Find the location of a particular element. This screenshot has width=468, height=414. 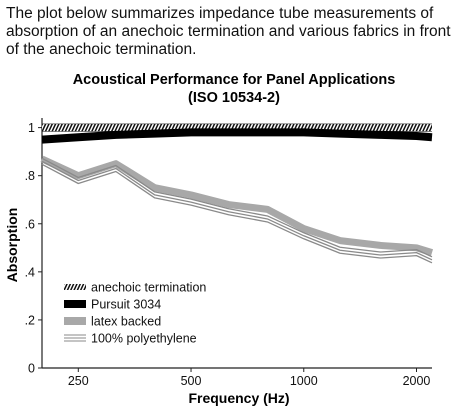

y-tick-label: .2 is located at coordinates (30, 320).